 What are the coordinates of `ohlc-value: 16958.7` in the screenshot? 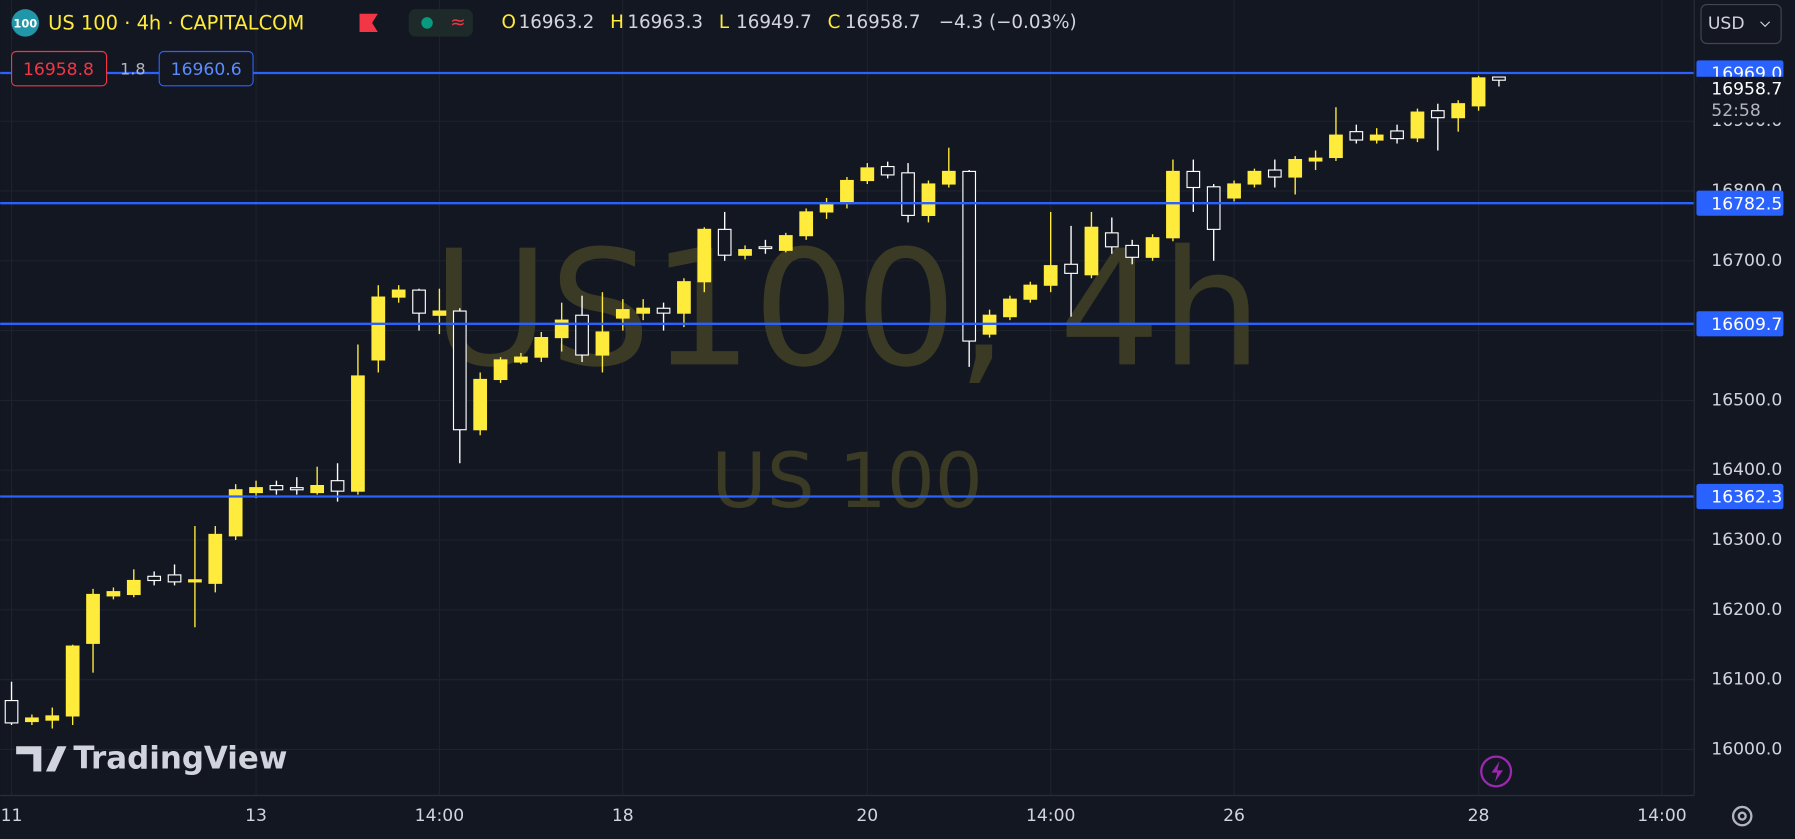 It's located at (883, 22).